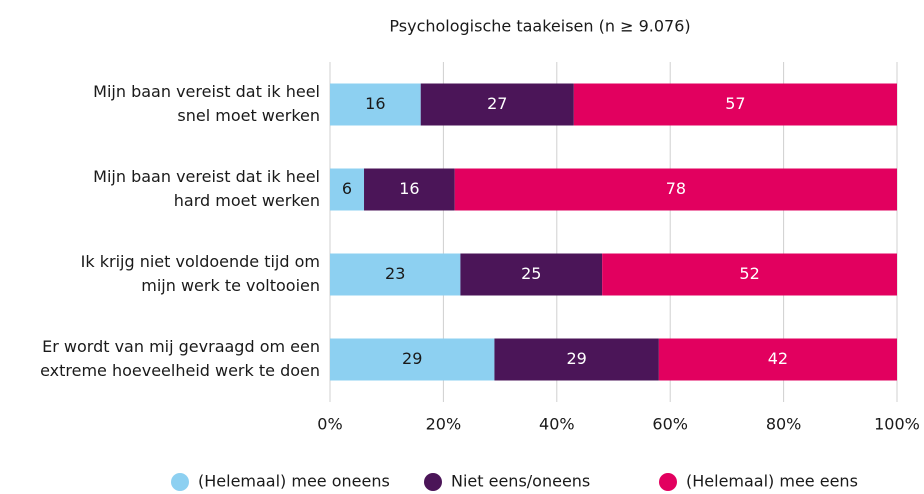 This screenshot has width=924, height=494. I want to click on y-tick-label: Er wordt van mij gevraagd om een, so click(181, 346).